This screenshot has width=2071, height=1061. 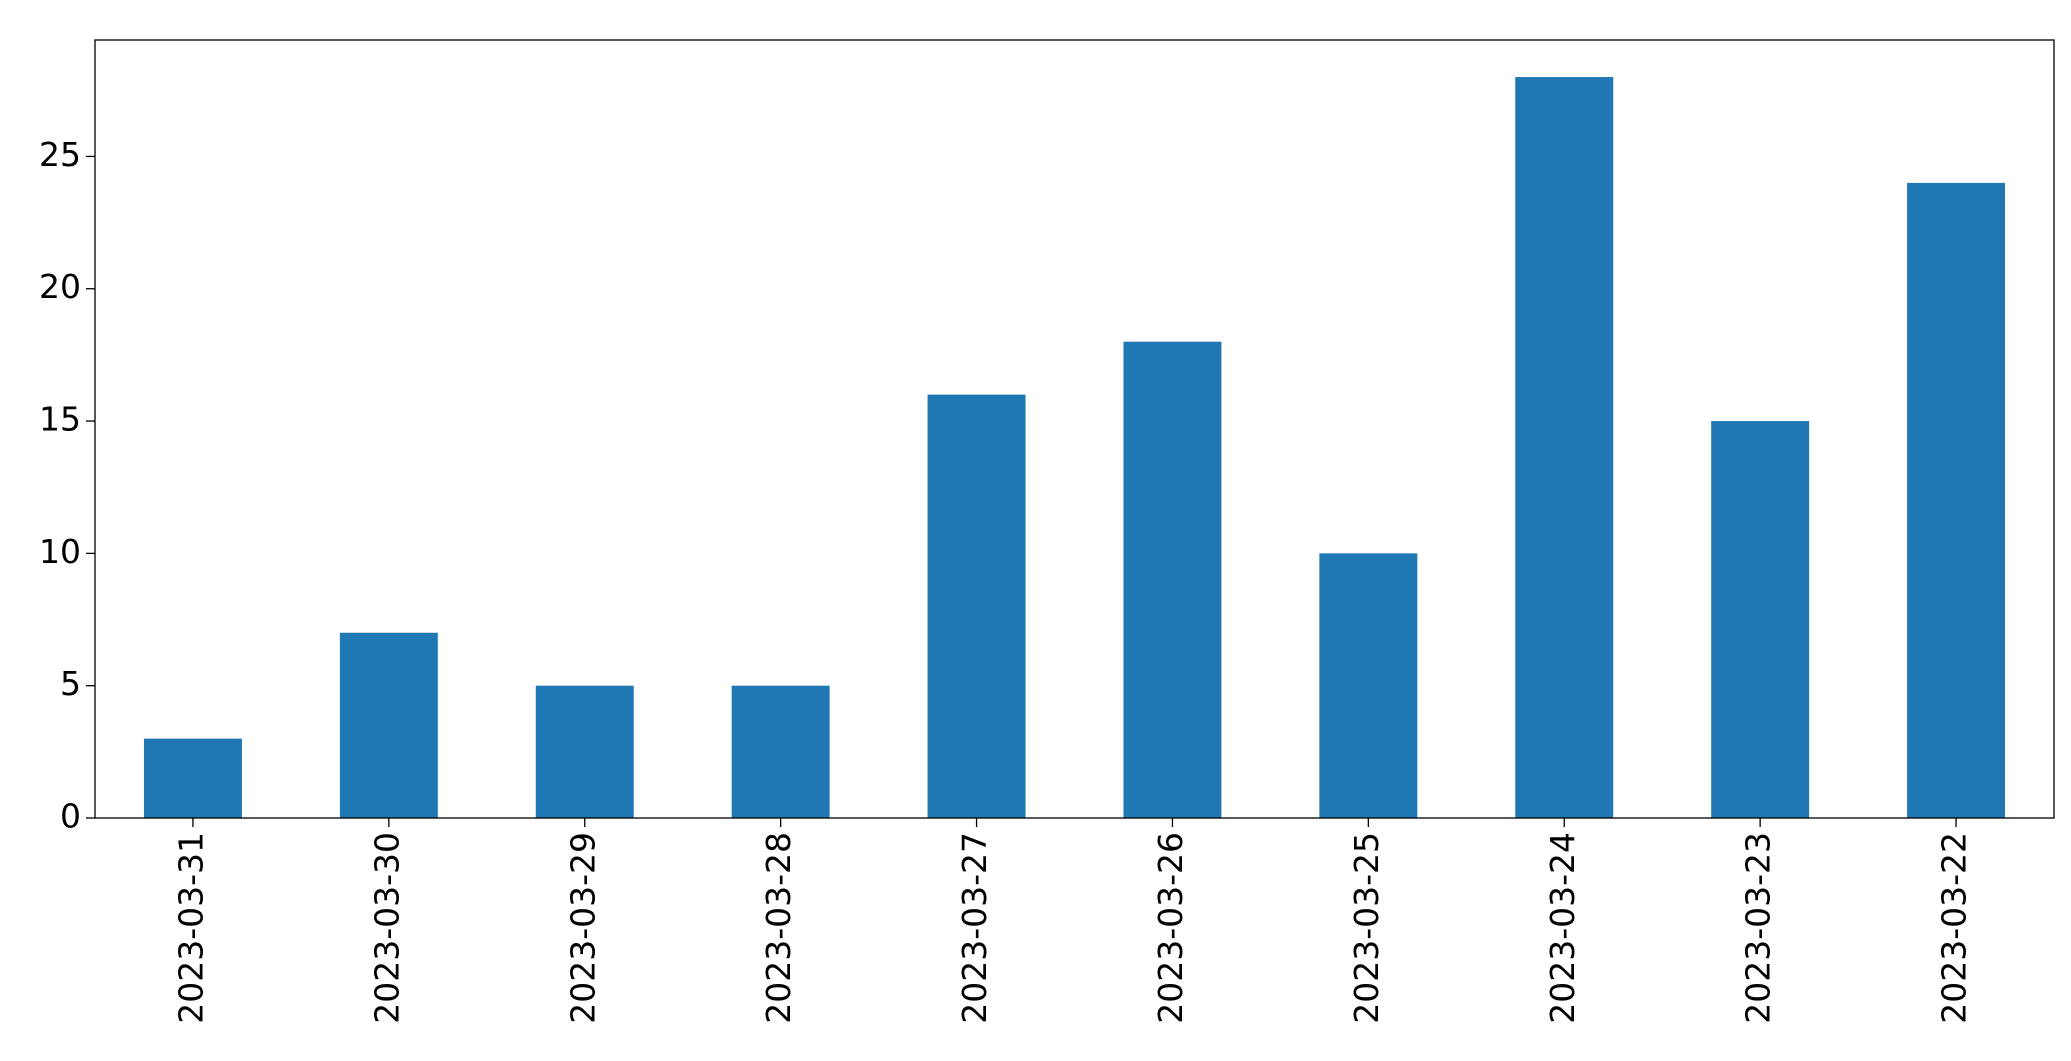 I want to click on x-tick-label: 2023-03-26, so click(x=1170, y=928).